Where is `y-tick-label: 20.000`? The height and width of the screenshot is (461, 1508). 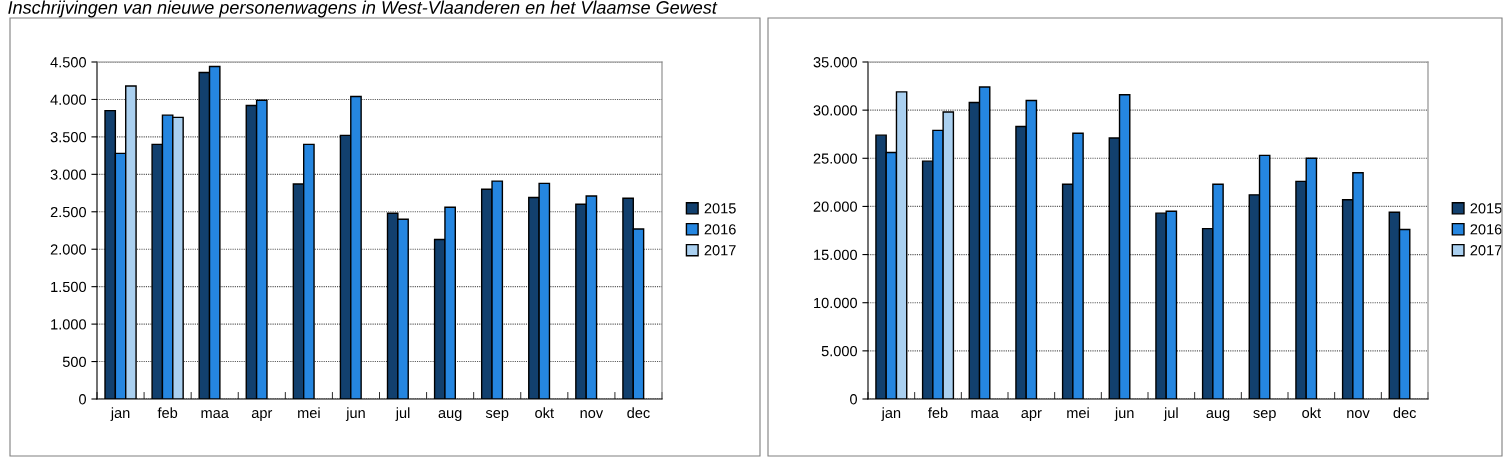 y-tick-label: 20.000 is located at coordinates (835, 206).